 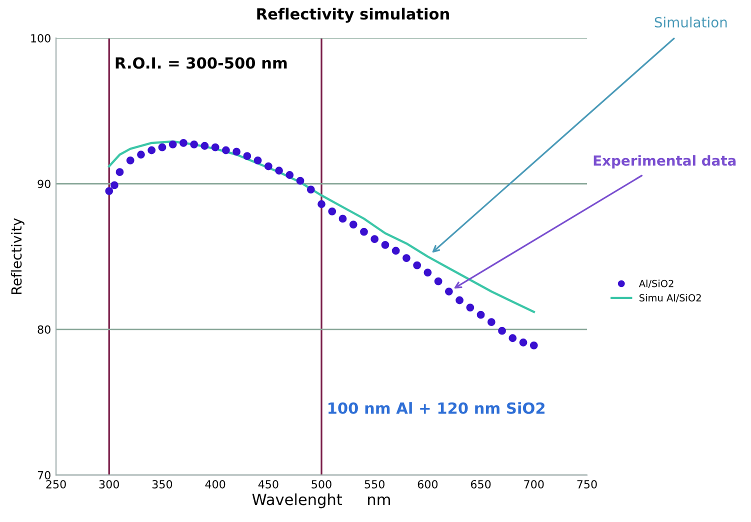 I want to click on legend-label: Simu Al/SiO2, so click(x=670, y=298).